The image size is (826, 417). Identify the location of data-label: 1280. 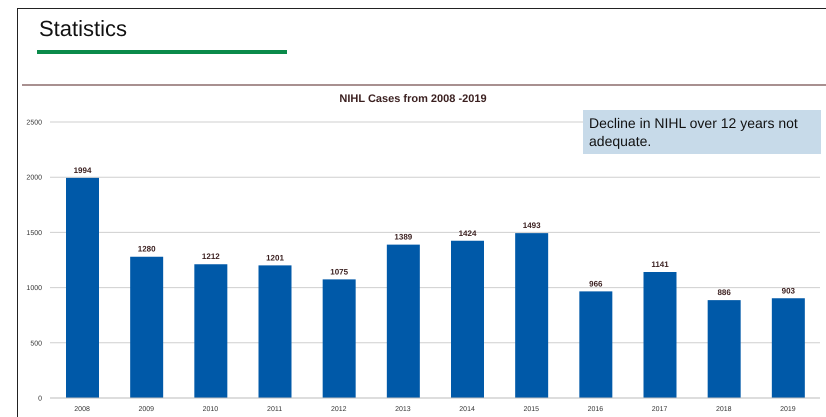
(147, 249).